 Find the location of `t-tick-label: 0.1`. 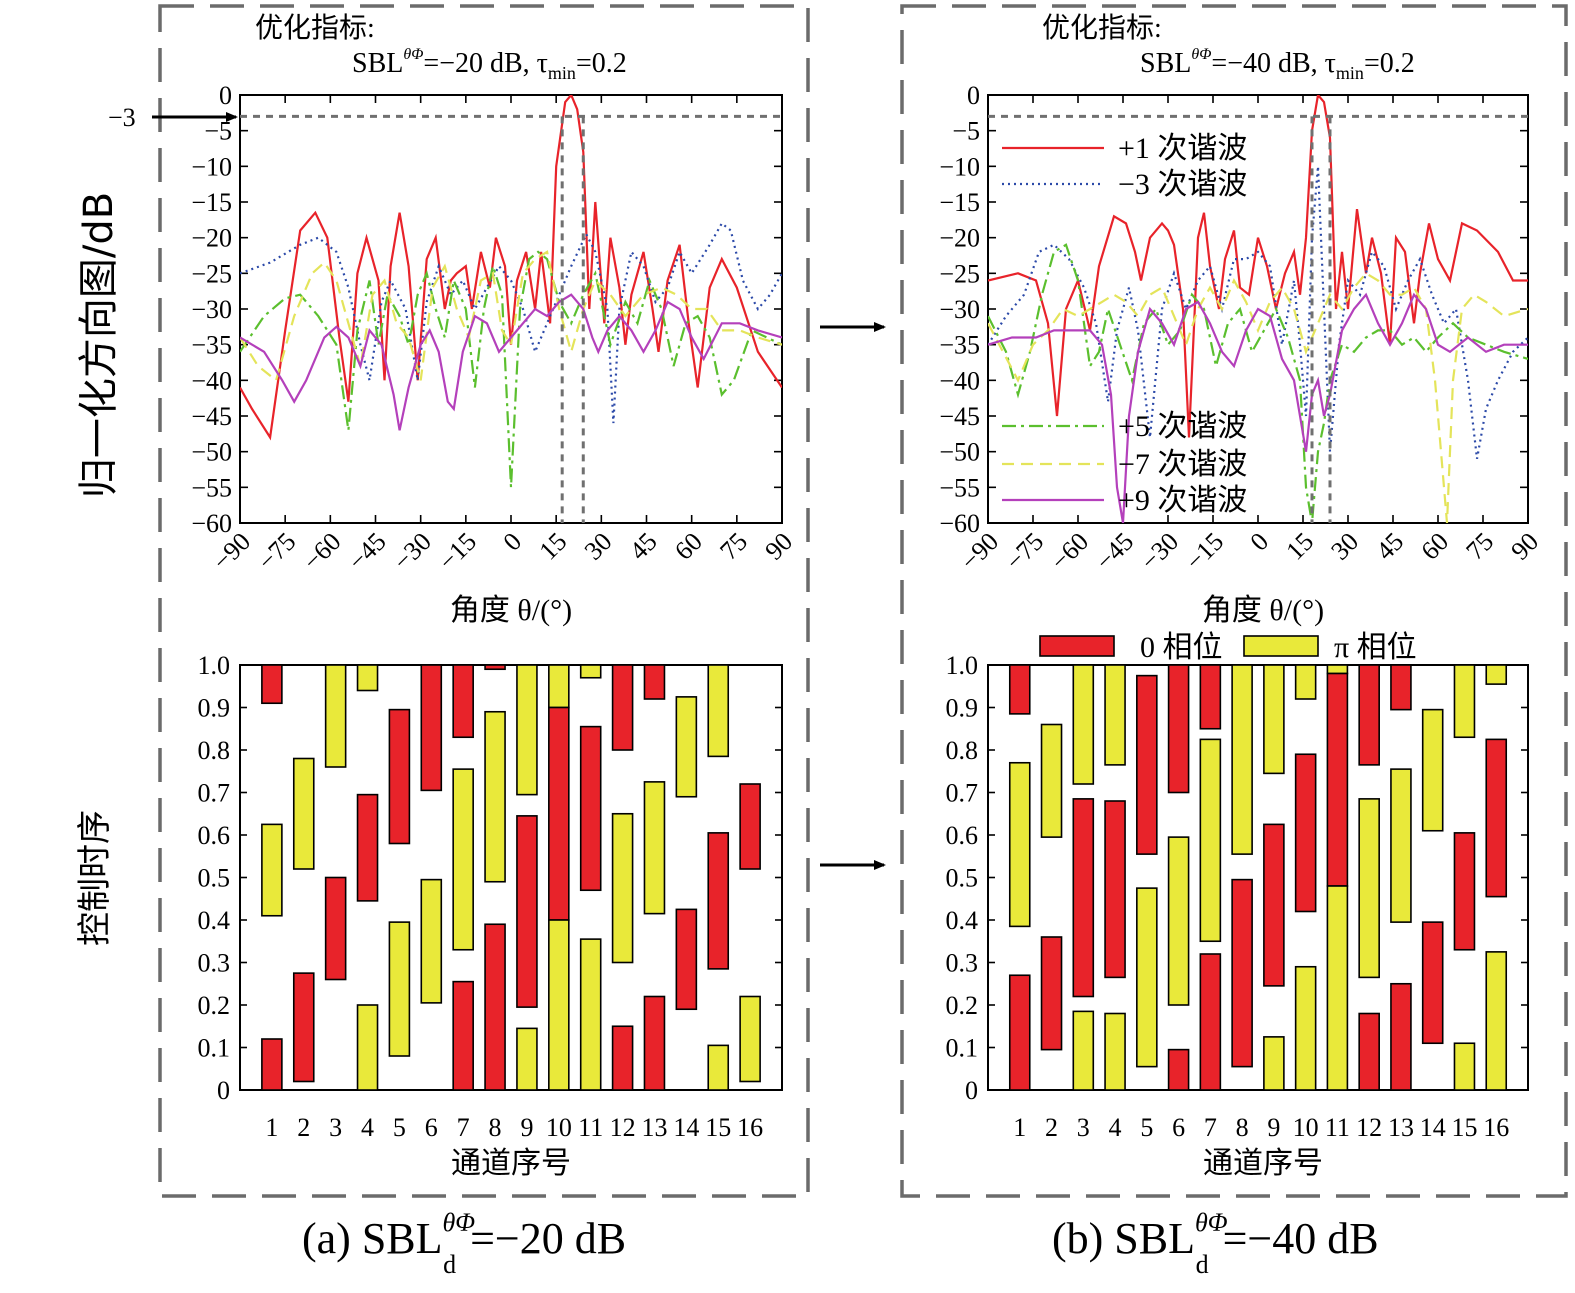

t-tick-label: 0.1 is located at coordinates (214, 1048).